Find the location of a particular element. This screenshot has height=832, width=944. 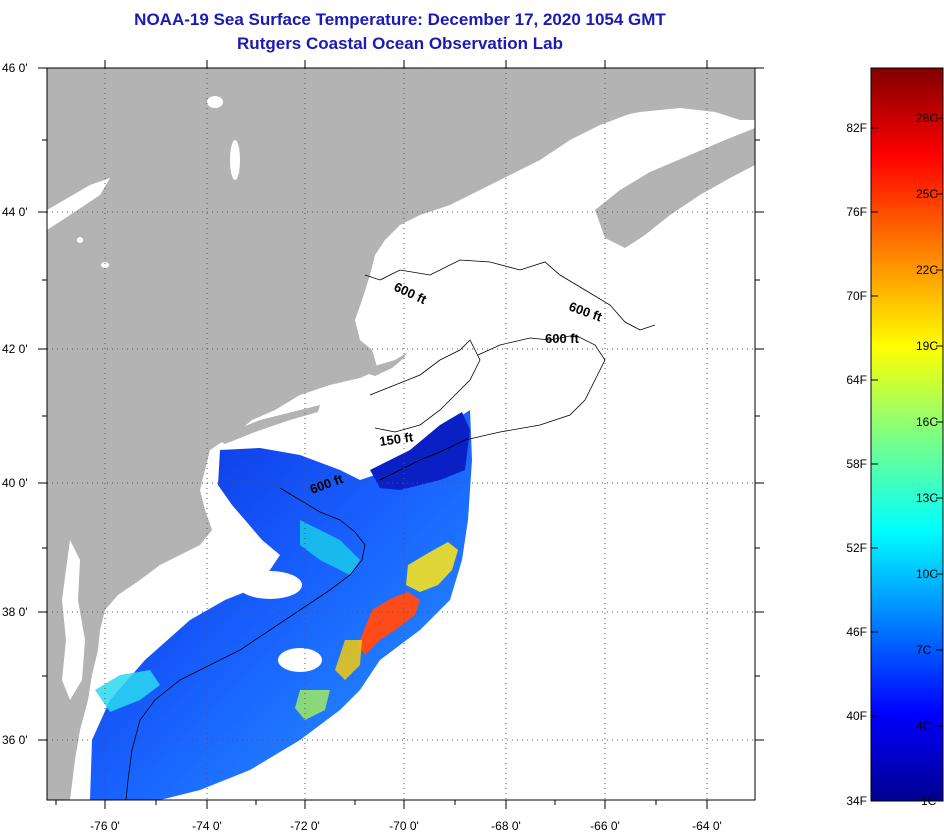

map-subtitle: Rutgers Coastal Ocean Observation Lab is located at coordinates (400, 43).